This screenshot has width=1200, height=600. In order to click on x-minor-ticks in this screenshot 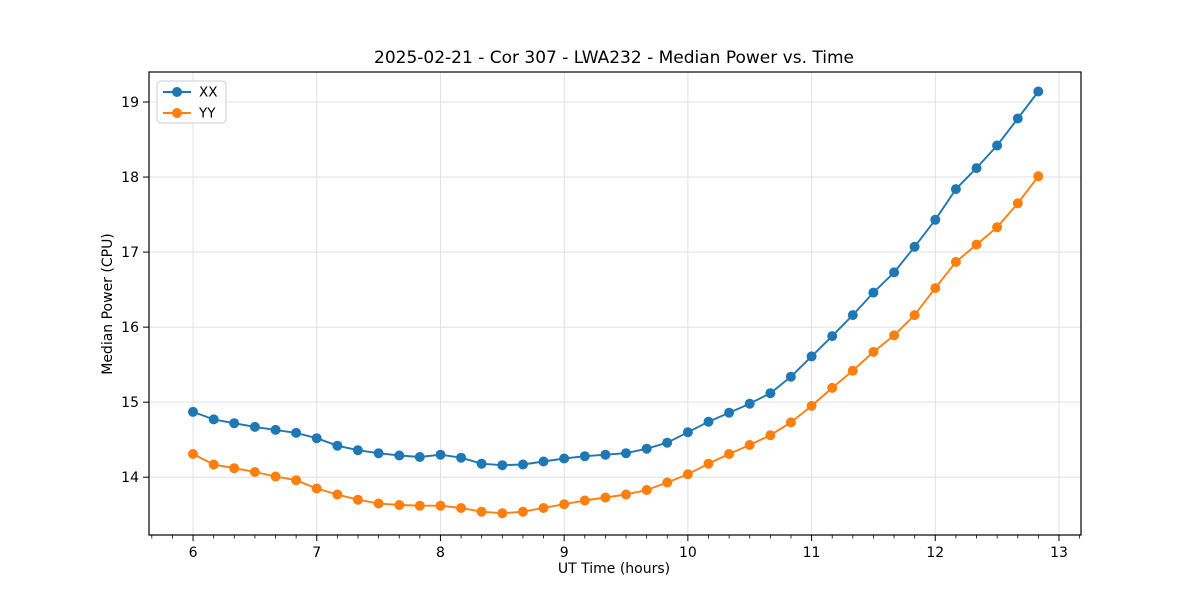, I will do `click(616, 537)`.